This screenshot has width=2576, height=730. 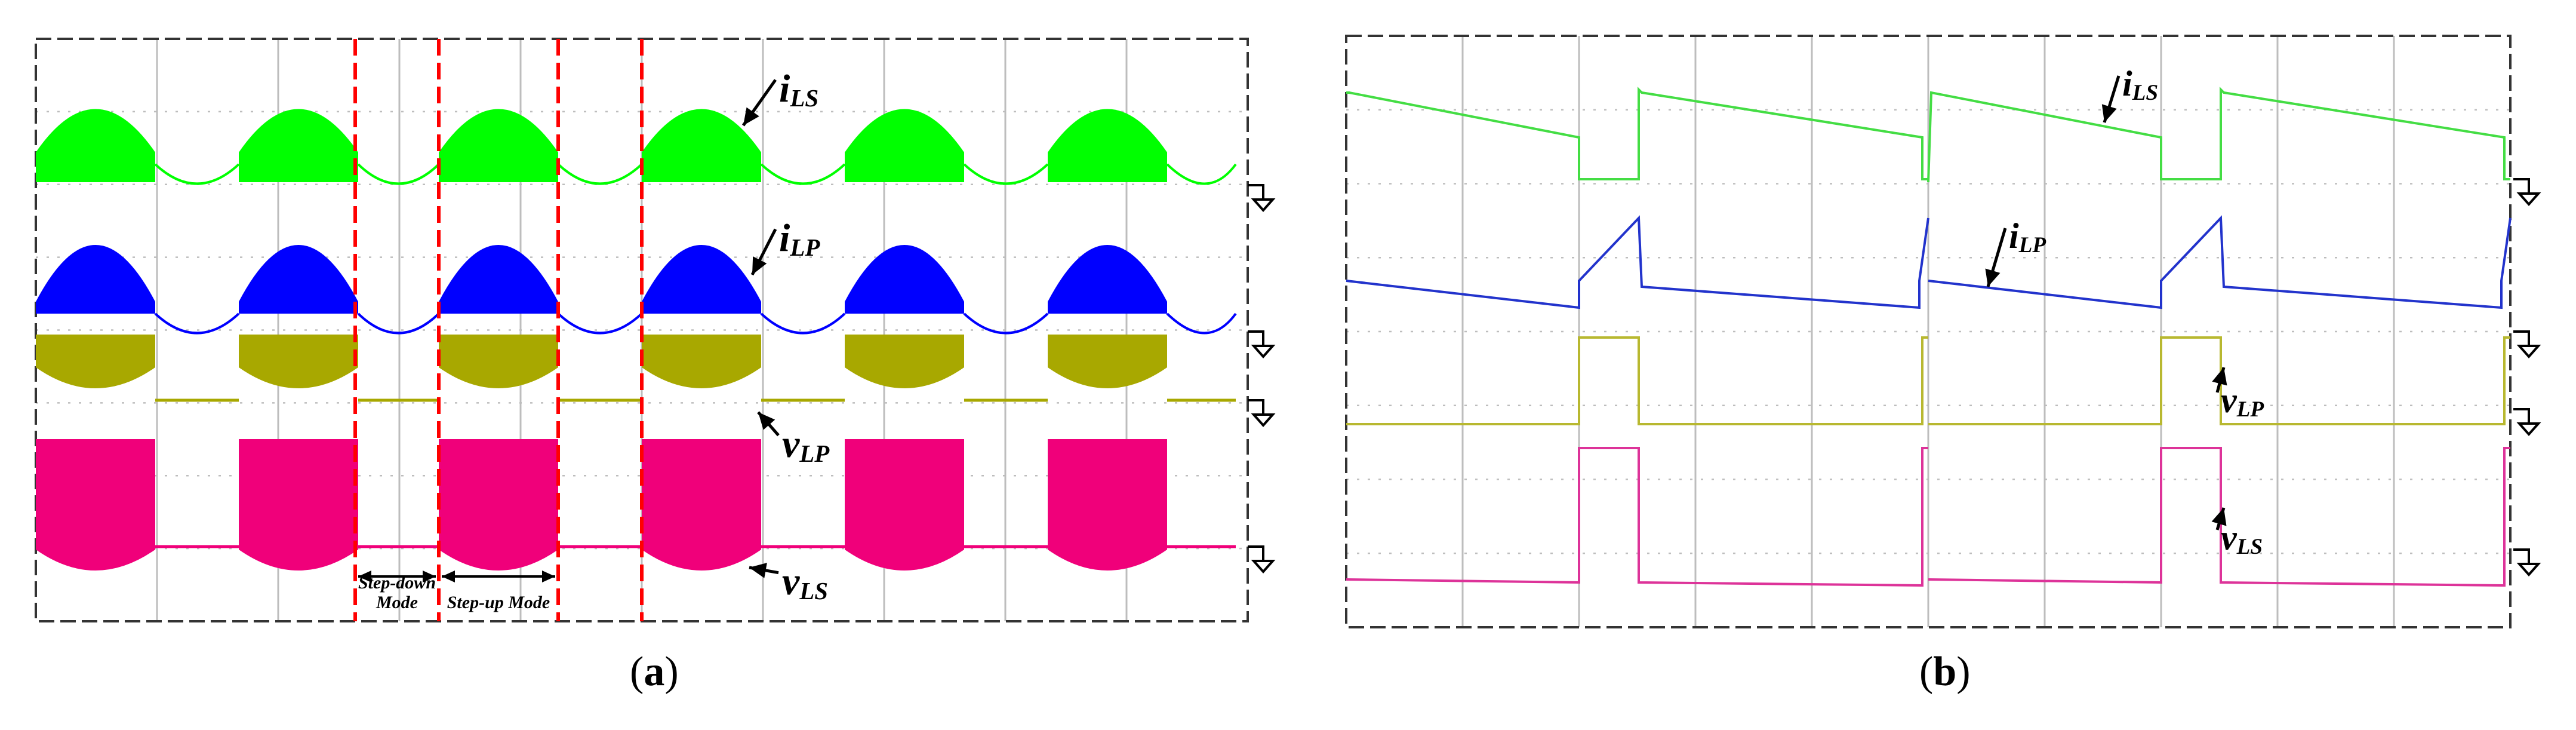 I want to click on panel-b-label-ilp: iLP, so click(x=2027, y=237).